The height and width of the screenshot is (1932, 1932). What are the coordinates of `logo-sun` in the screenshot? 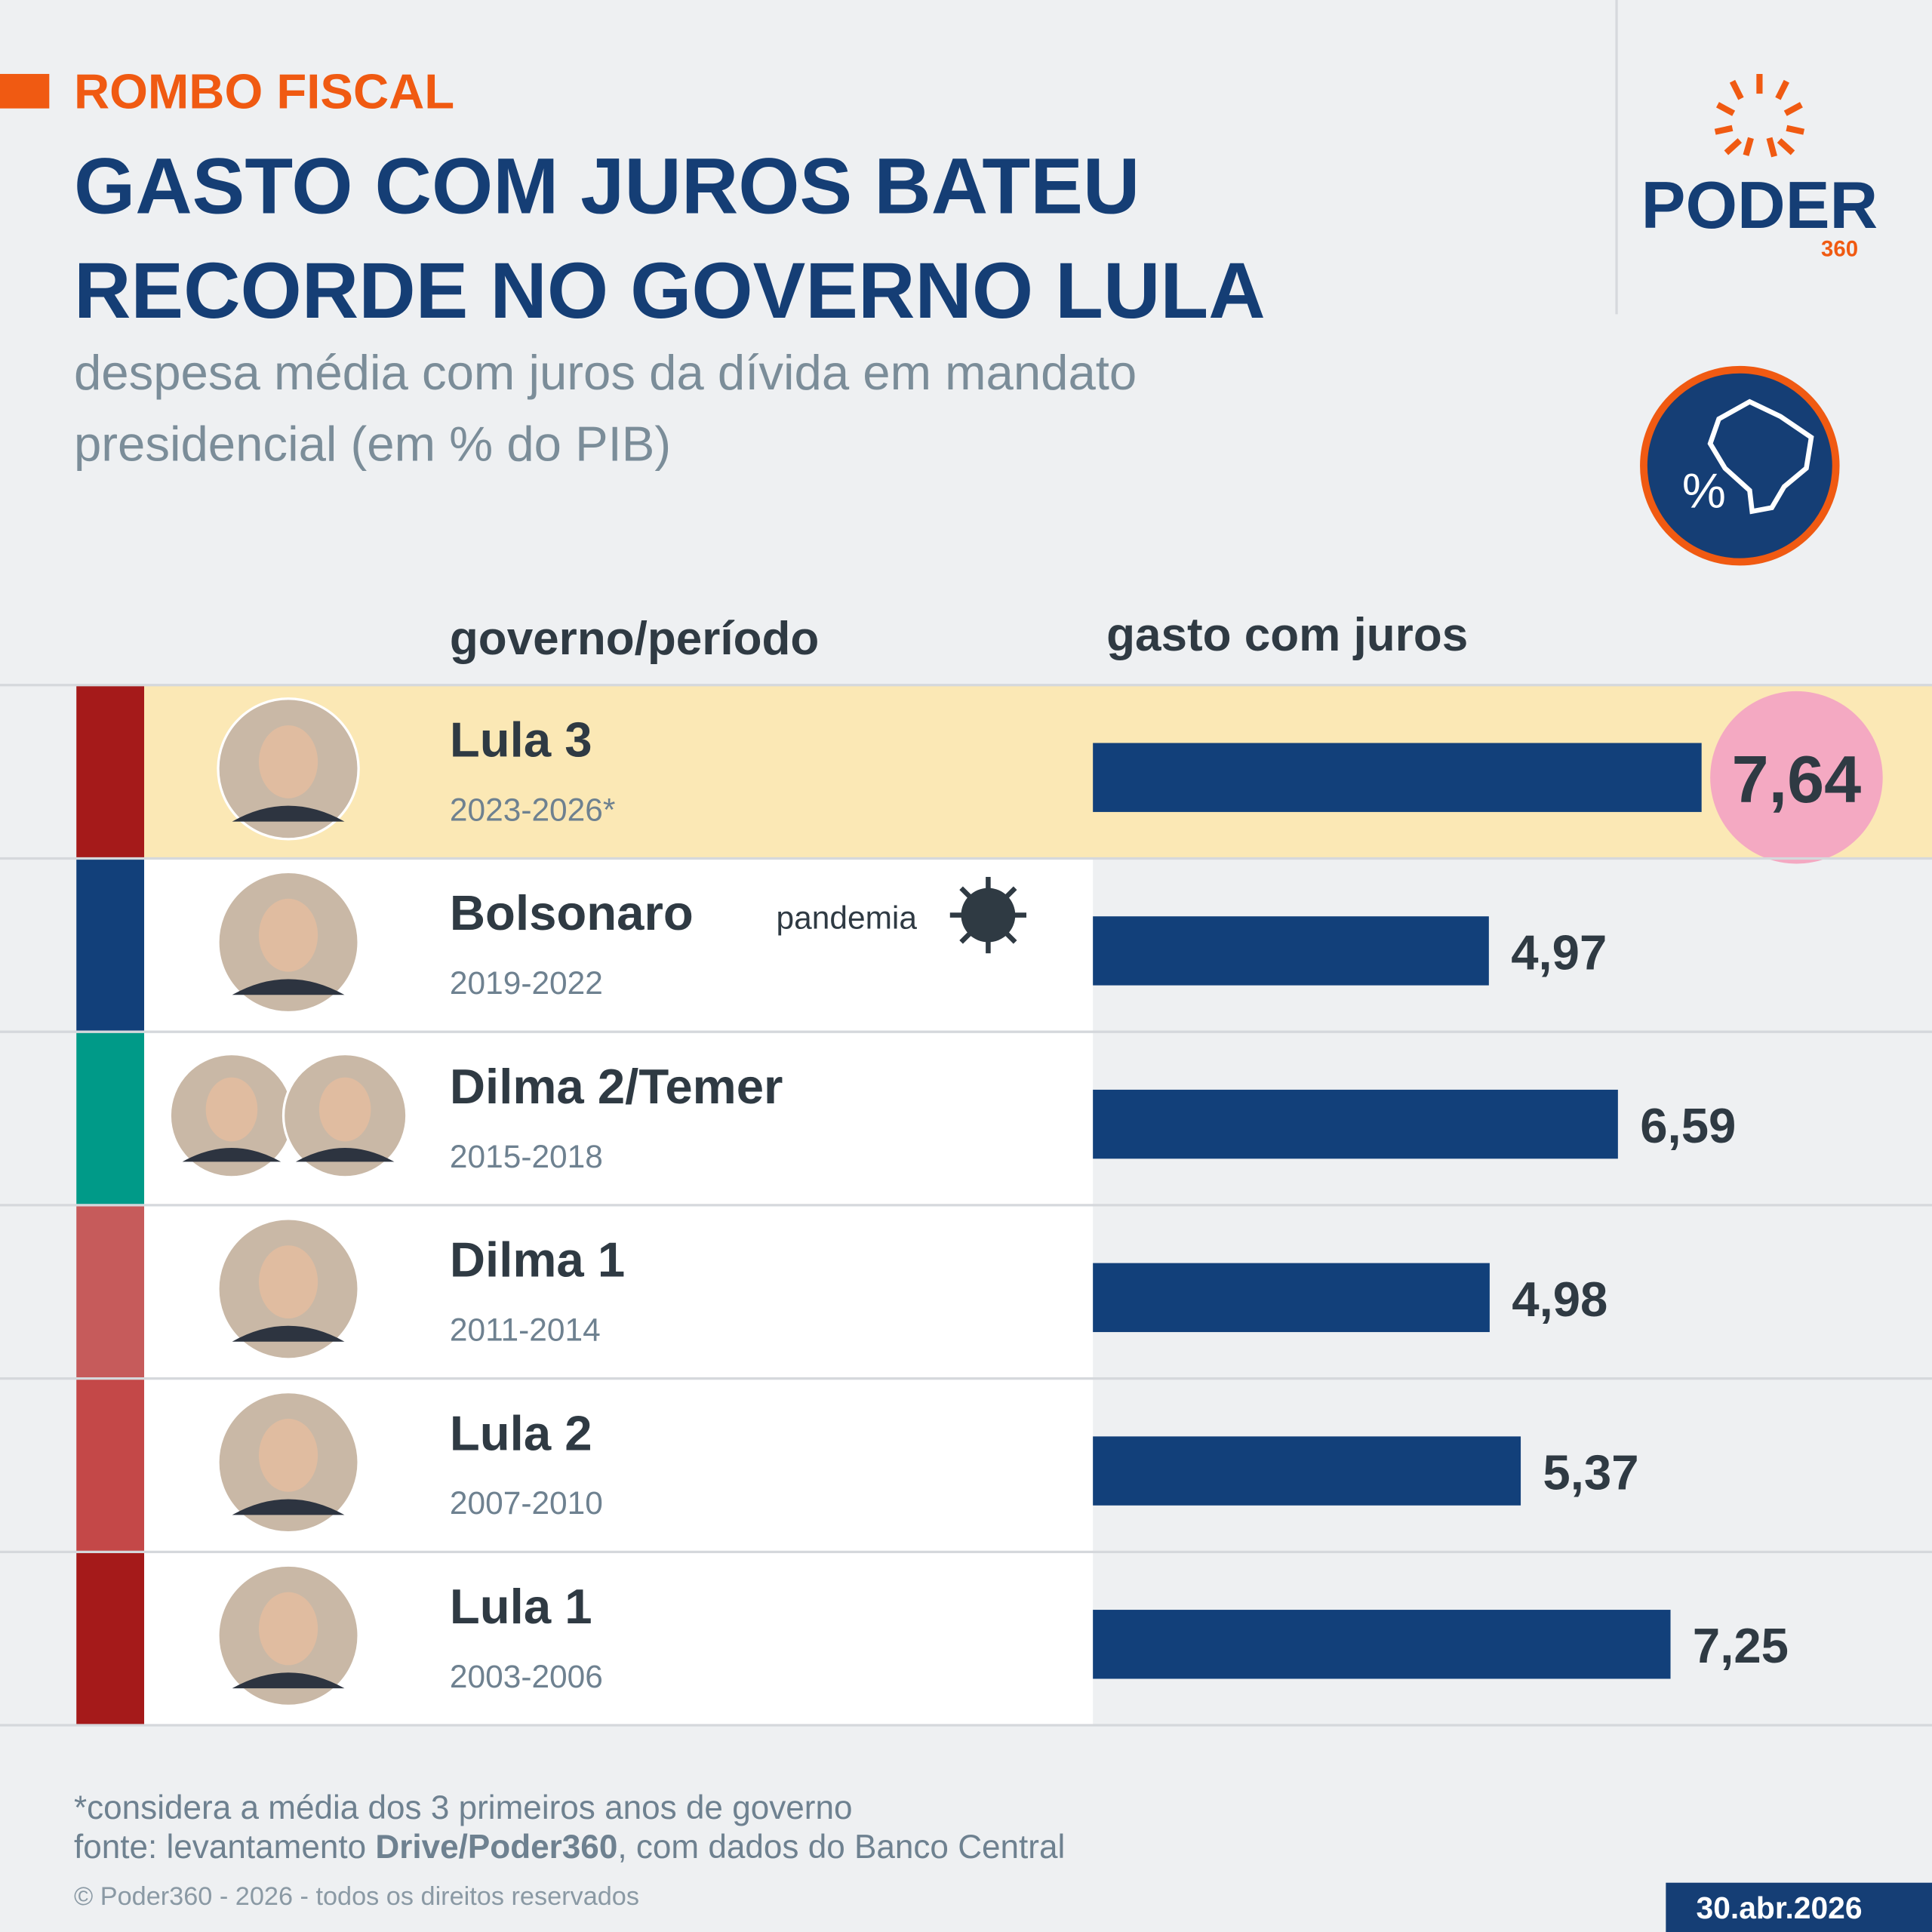 It's located at (1759, 115).